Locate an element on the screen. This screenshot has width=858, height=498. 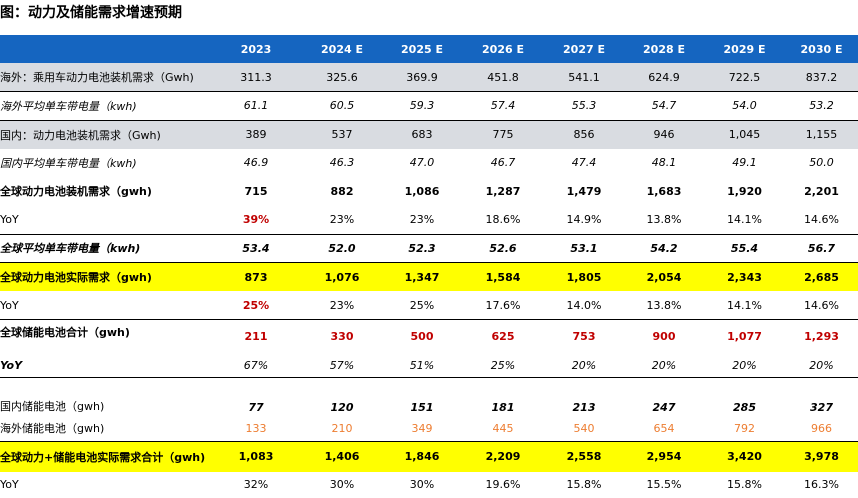
table-cell: 213 is located at coordinates (584, 407).